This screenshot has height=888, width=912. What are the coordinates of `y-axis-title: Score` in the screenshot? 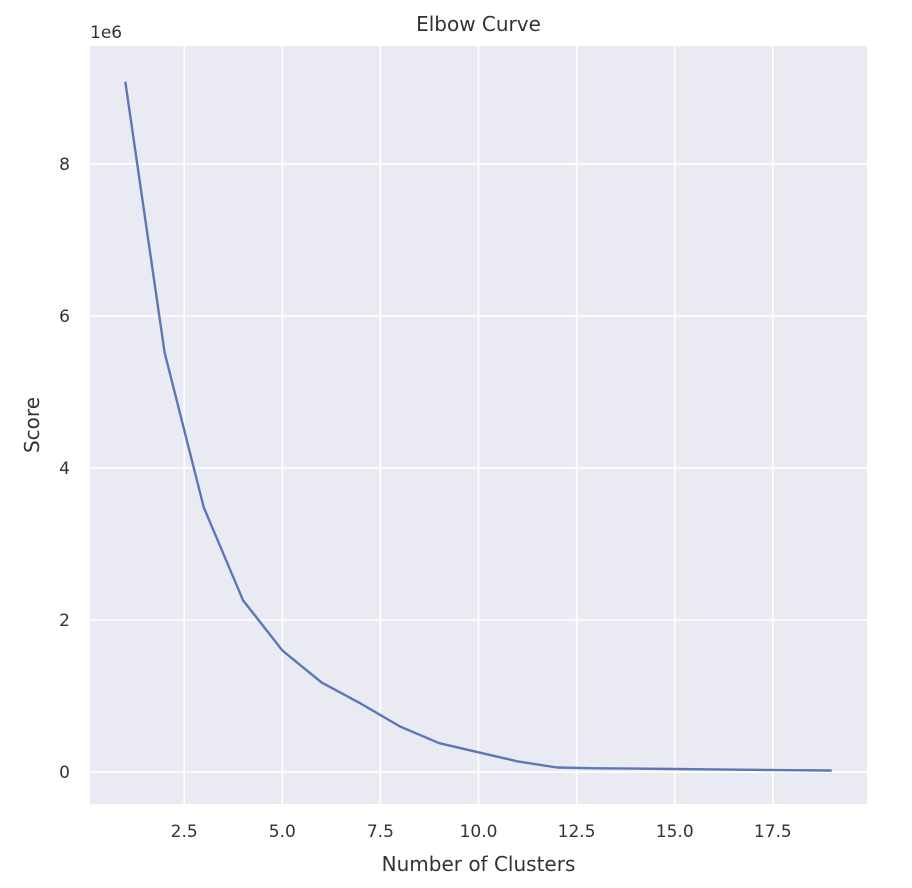 It's located at (32, 425).